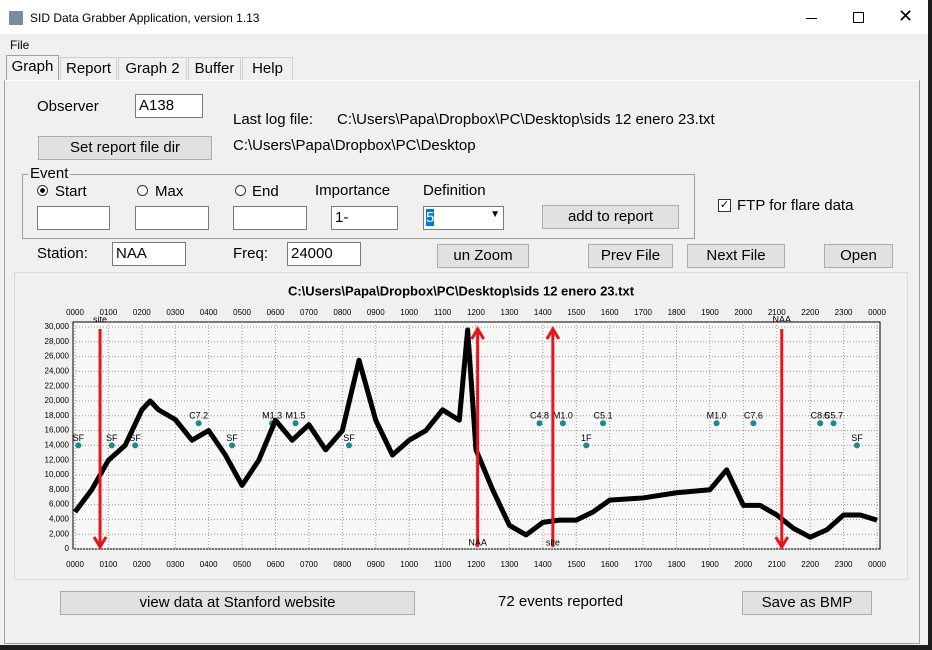  I want to click on y-tick-label: 20,000, so click(57, 400).